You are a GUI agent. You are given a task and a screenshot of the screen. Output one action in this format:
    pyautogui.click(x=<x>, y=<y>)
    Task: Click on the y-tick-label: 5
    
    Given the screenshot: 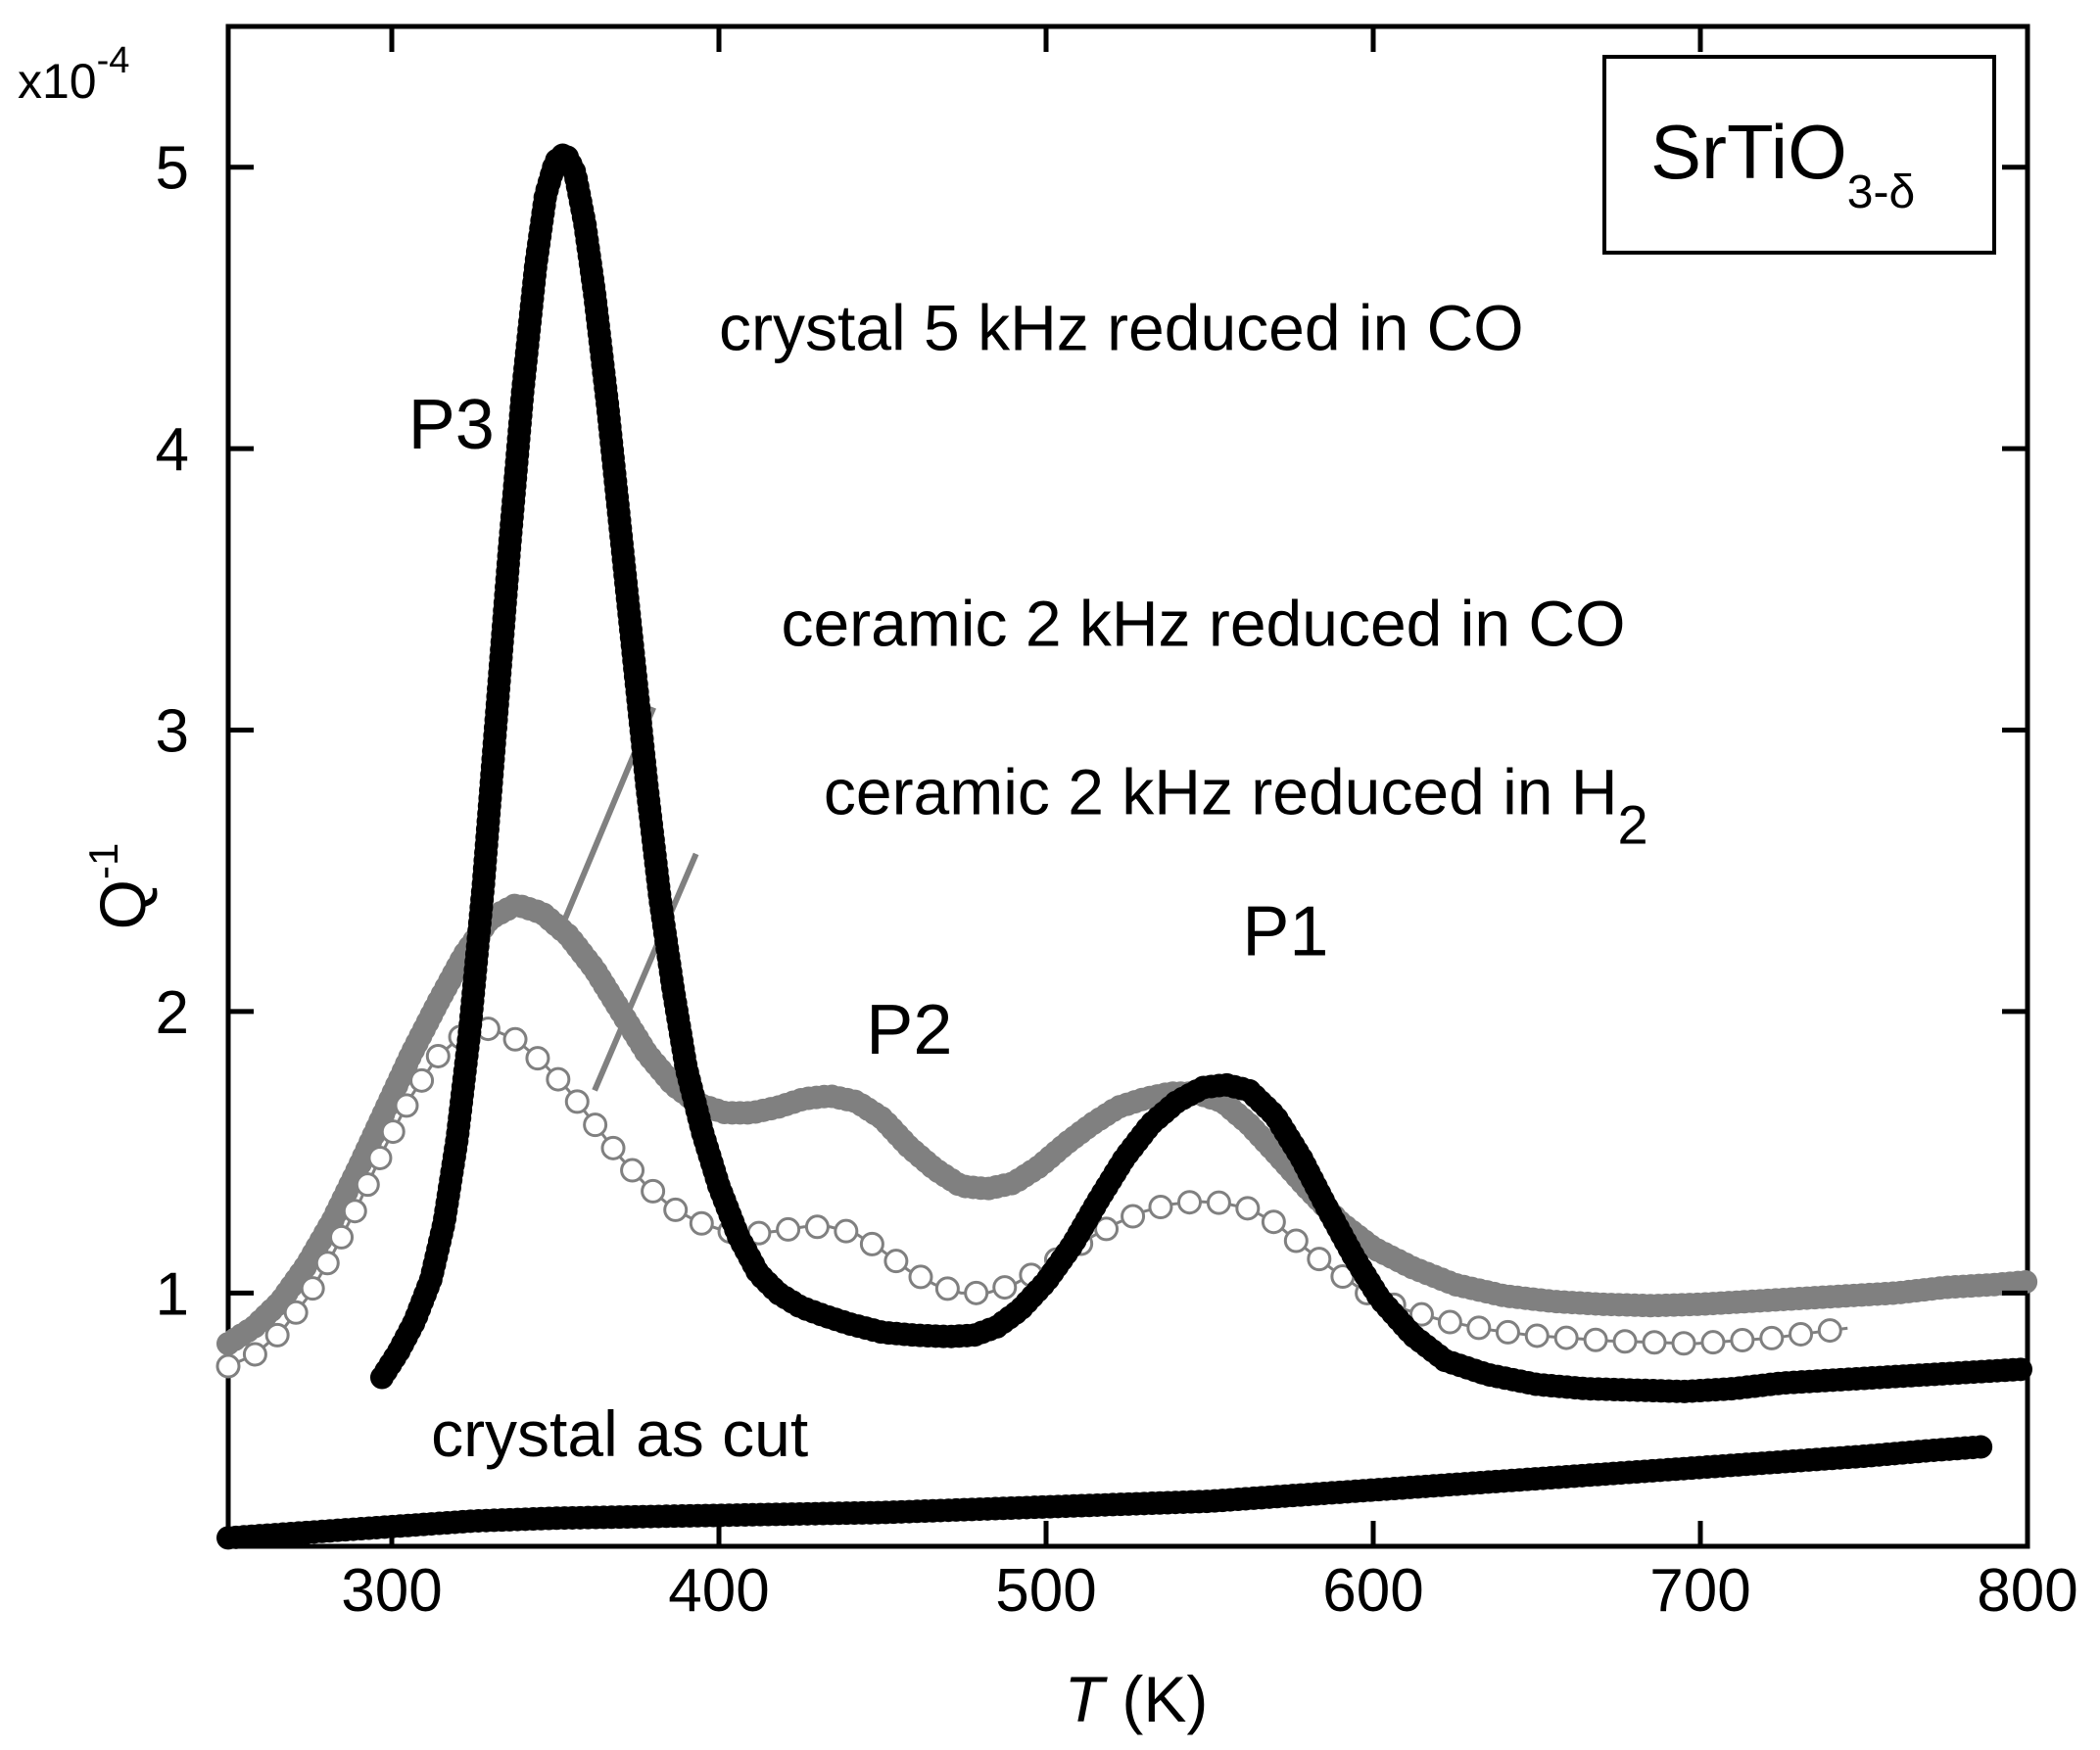 What is the action you would take?
    pyautogui.click(x=172, y=169)
    